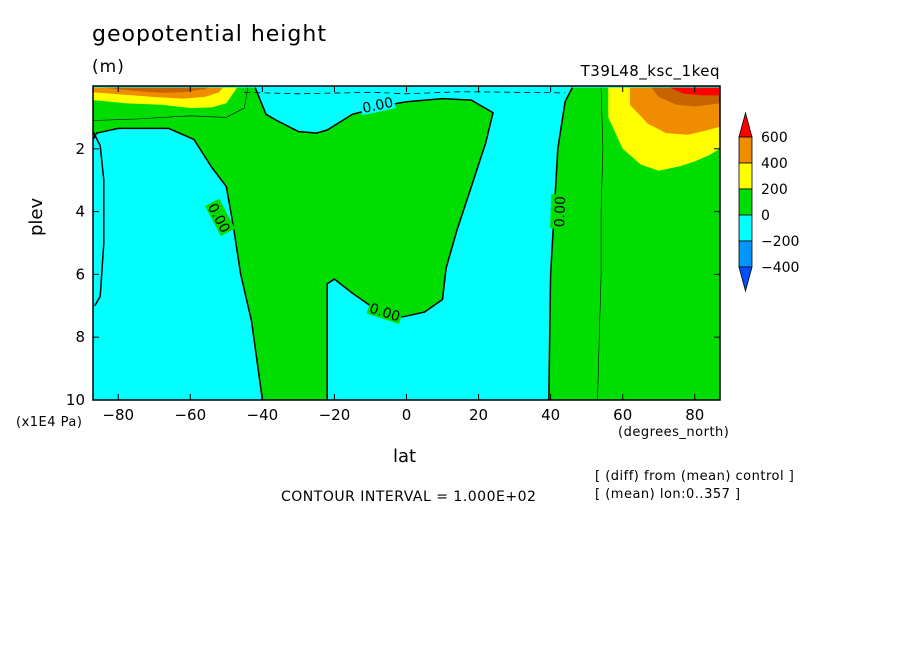  What do you see at coordinates (80, 149) in the screenshot?
I see `y-tick-label: 2` at bounding box center [80, 149].